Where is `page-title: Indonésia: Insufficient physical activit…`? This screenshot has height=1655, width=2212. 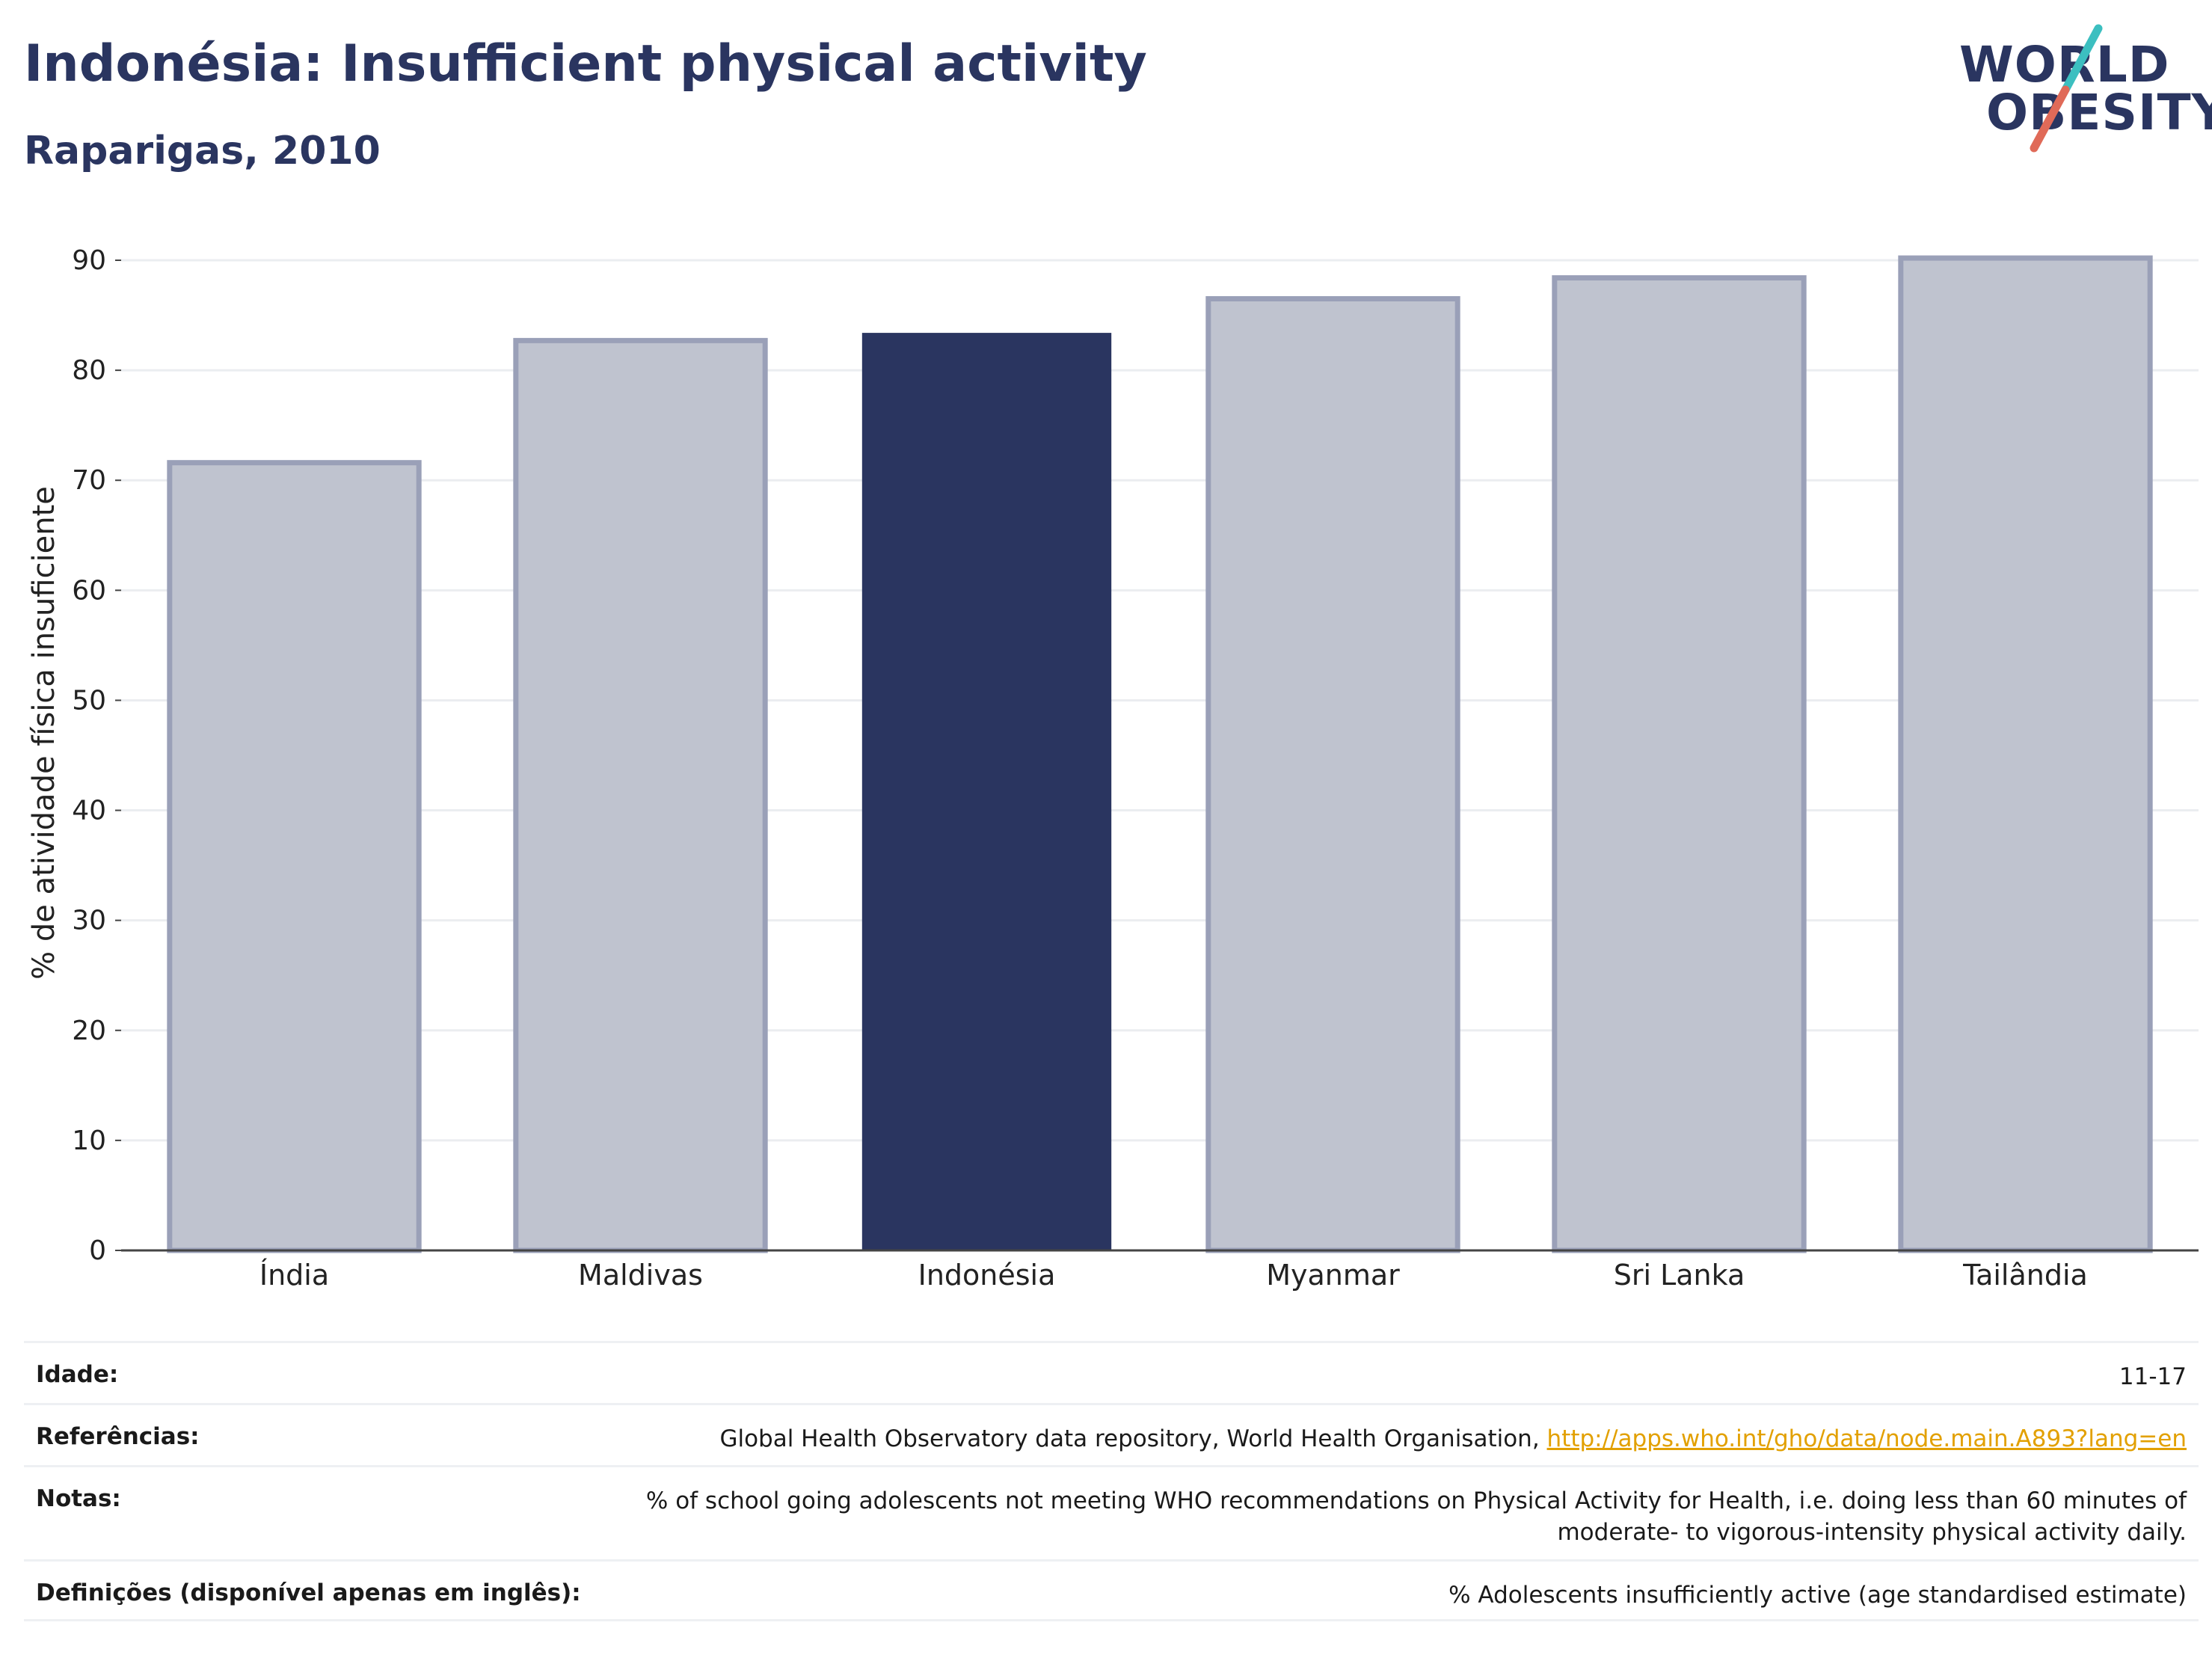
page-title: Indonésia: Insufficient physical activit… is located at coordinates (585, 63).